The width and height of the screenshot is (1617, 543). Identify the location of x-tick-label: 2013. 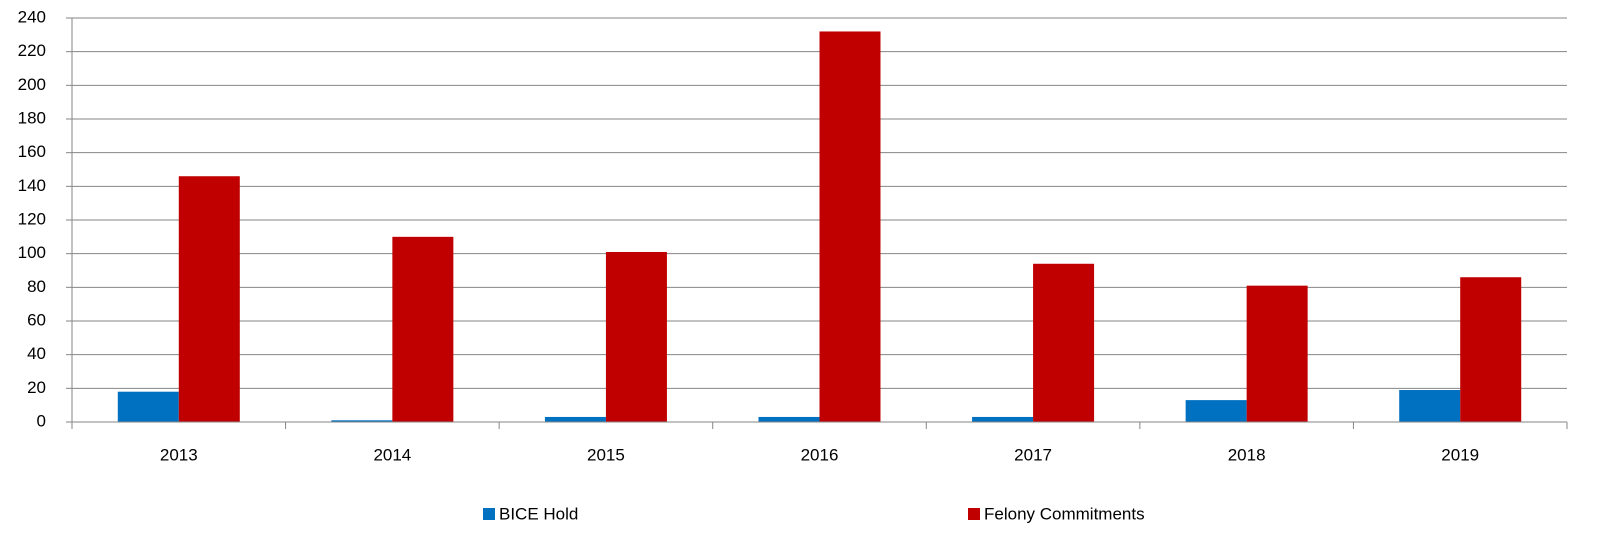
(179, 454).